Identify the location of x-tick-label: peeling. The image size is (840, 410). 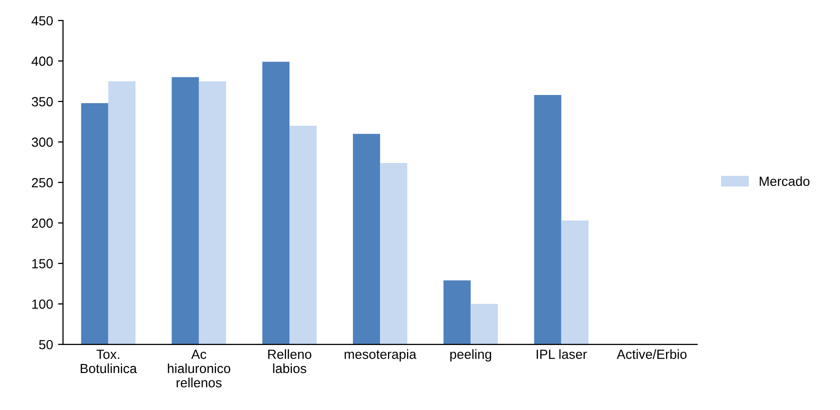
(471, 355).